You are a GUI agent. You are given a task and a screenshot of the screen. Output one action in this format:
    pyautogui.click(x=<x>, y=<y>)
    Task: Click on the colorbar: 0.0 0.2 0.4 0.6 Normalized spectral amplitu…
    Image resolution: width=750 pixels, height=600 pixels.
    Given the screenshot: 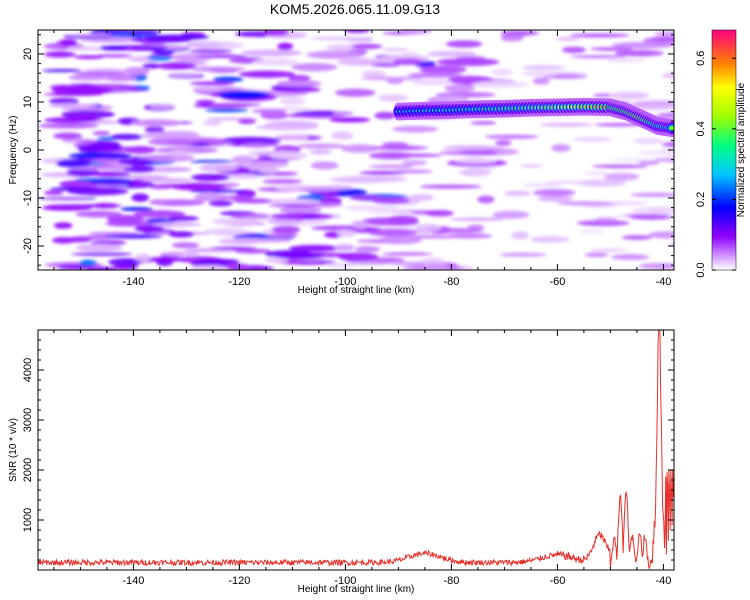 What is the action you would take?
    pyautogui.click(x=721, y=153)
    